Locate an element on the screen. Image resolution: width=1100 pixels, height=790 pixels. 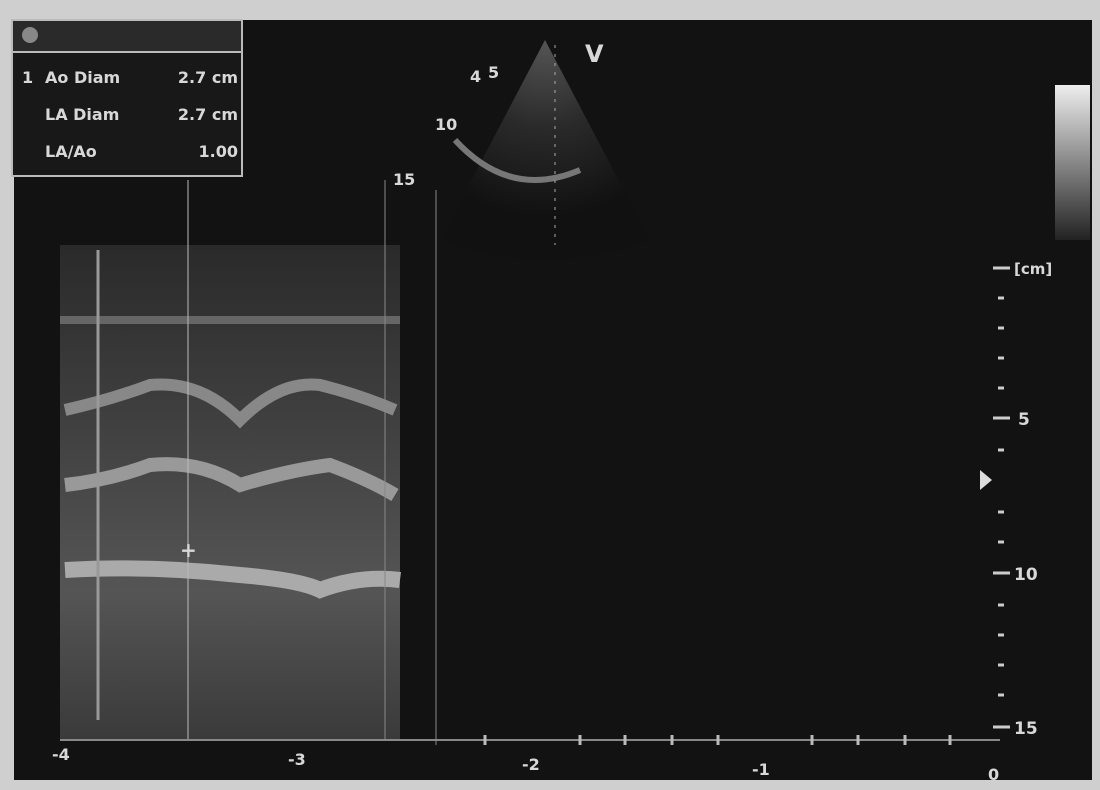
depth-scale-label: 15 is located at coordinates (1026, 729).